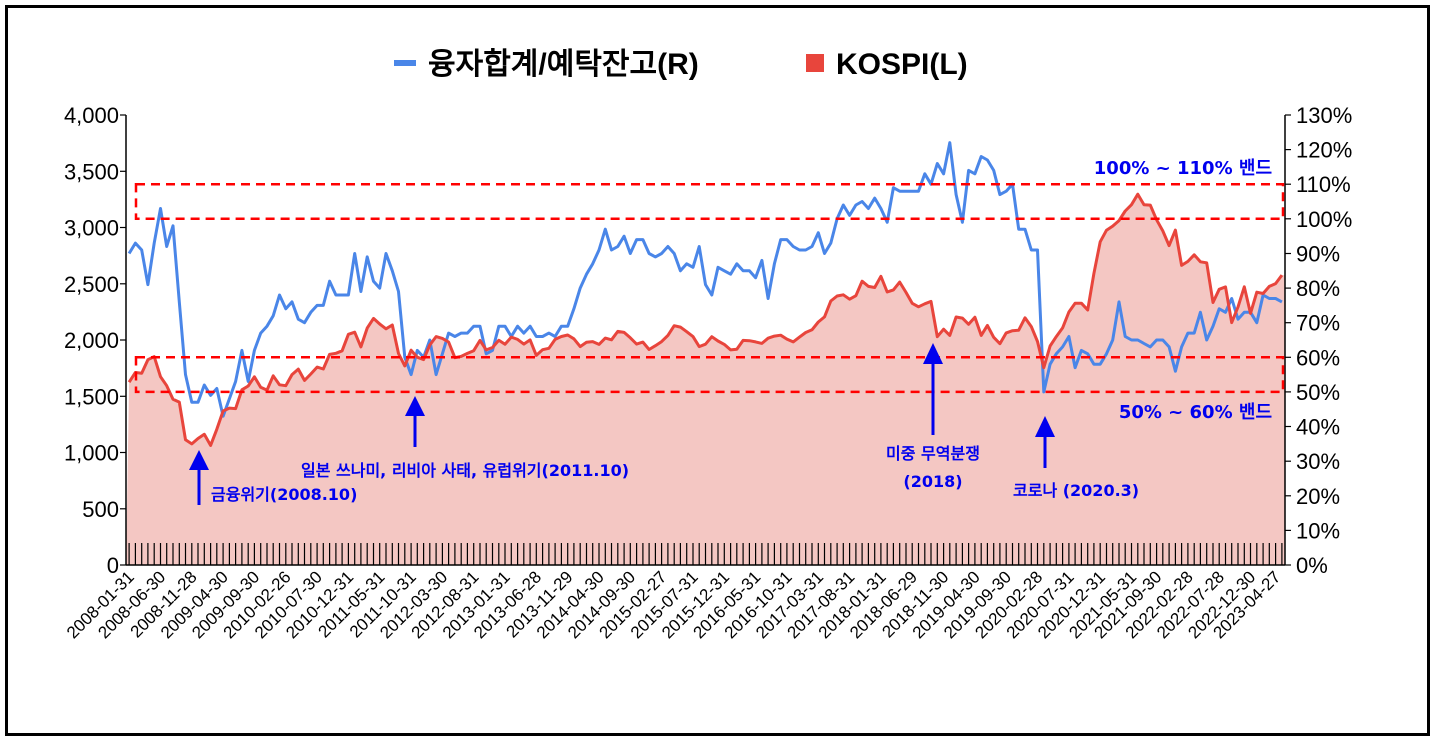 The image size is (1435, 742). What do you see at coordinates (1324, 150) in the screenshot?
I see `right-tick-label: 120%` at bounding box center [1324, 150].